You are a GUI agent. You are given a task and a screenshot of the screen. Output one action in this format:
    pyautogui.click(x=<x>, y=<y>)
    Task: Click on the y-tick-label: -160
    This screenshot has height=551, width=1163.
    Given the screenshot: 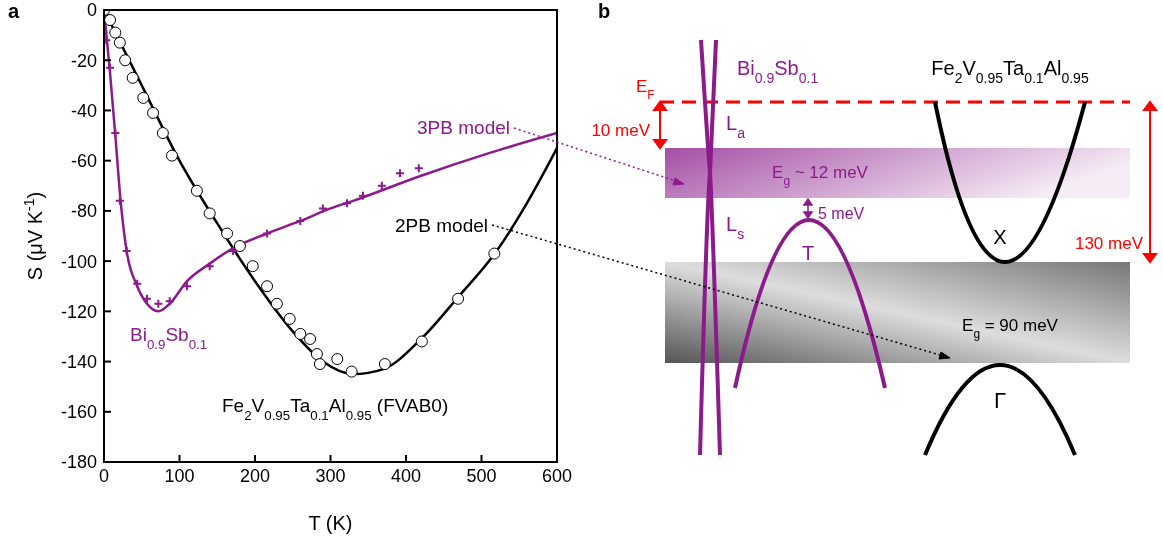 What is the action you would take?
    pyautogui.click(x=78, y=412)
    